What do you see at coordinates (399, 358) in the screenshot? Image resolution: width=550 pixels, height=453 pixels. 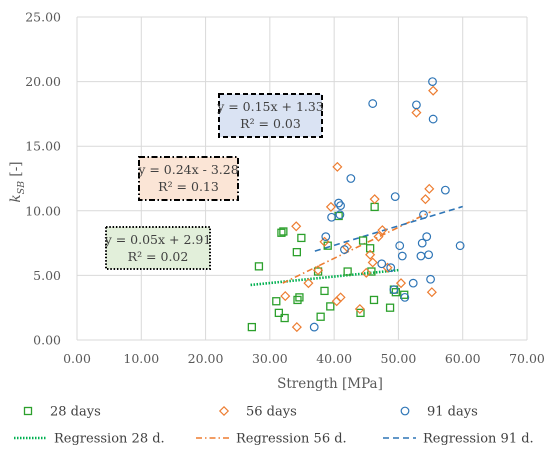 I see `x-tick-label: 50.00` at bounding box center [399, 358].